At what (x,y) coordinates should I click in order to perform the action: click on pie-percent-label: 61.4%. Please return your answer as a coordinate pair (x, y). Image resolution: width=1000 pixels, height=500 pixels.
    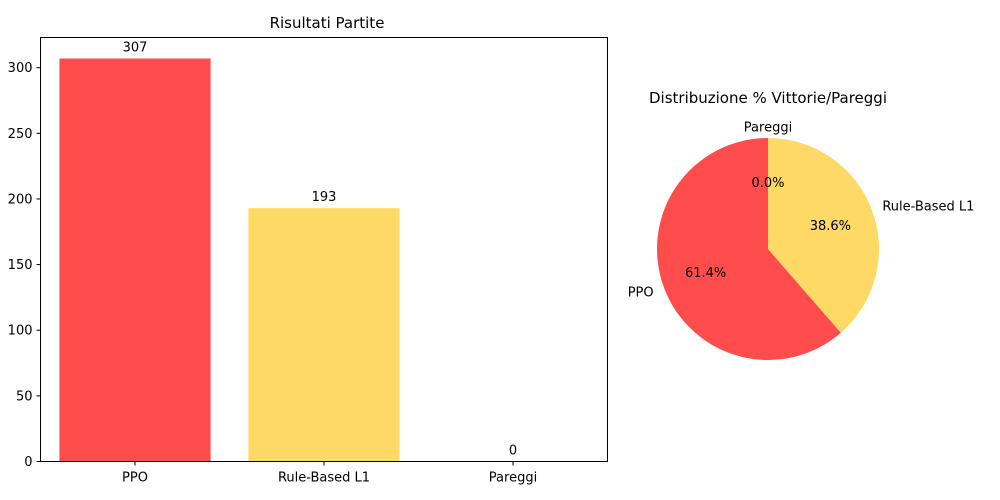
    Looking at the image, I should click on (705, 273).